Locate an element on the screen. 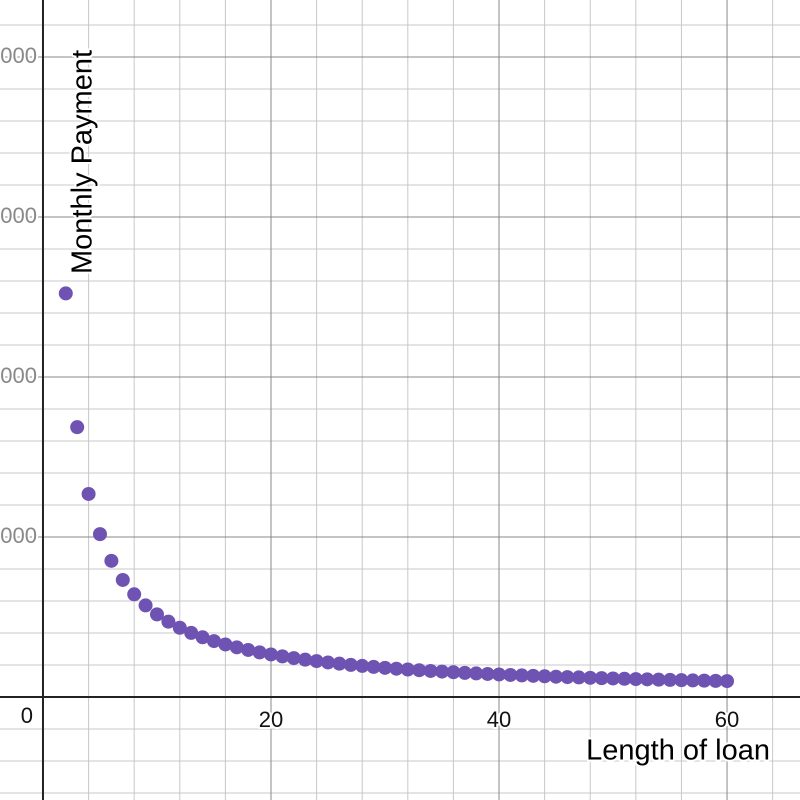 The width and height of the screenshot is (800, 800). y-tick-label: 4000 is located at coordinates (18, 375).